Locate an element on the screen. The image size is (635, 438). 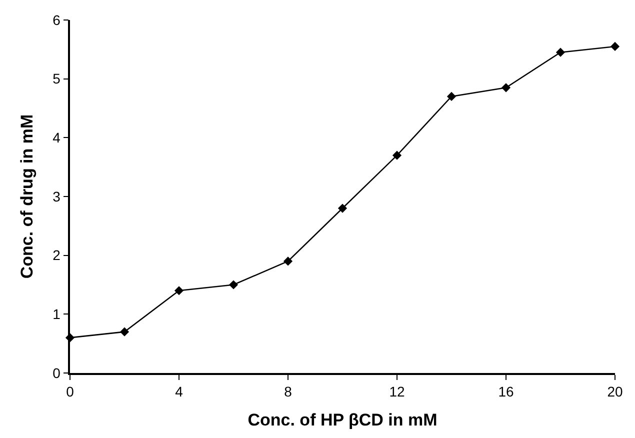
y-axis-title: Conc. of drug in mM is located at coordinates (27, 196).